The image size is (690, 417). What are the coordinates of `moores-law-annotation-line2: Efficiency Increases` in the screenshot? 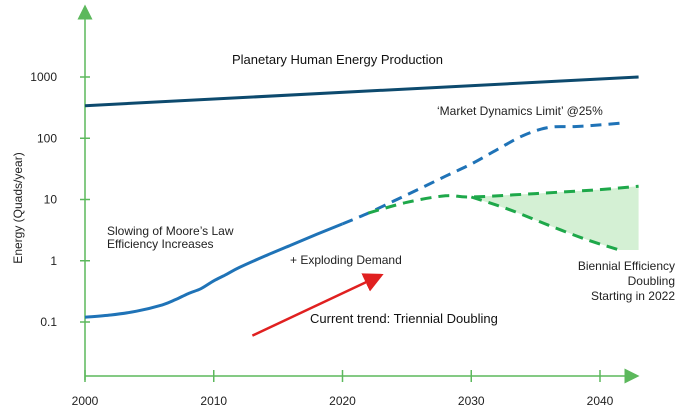 It's located at (160, 244).